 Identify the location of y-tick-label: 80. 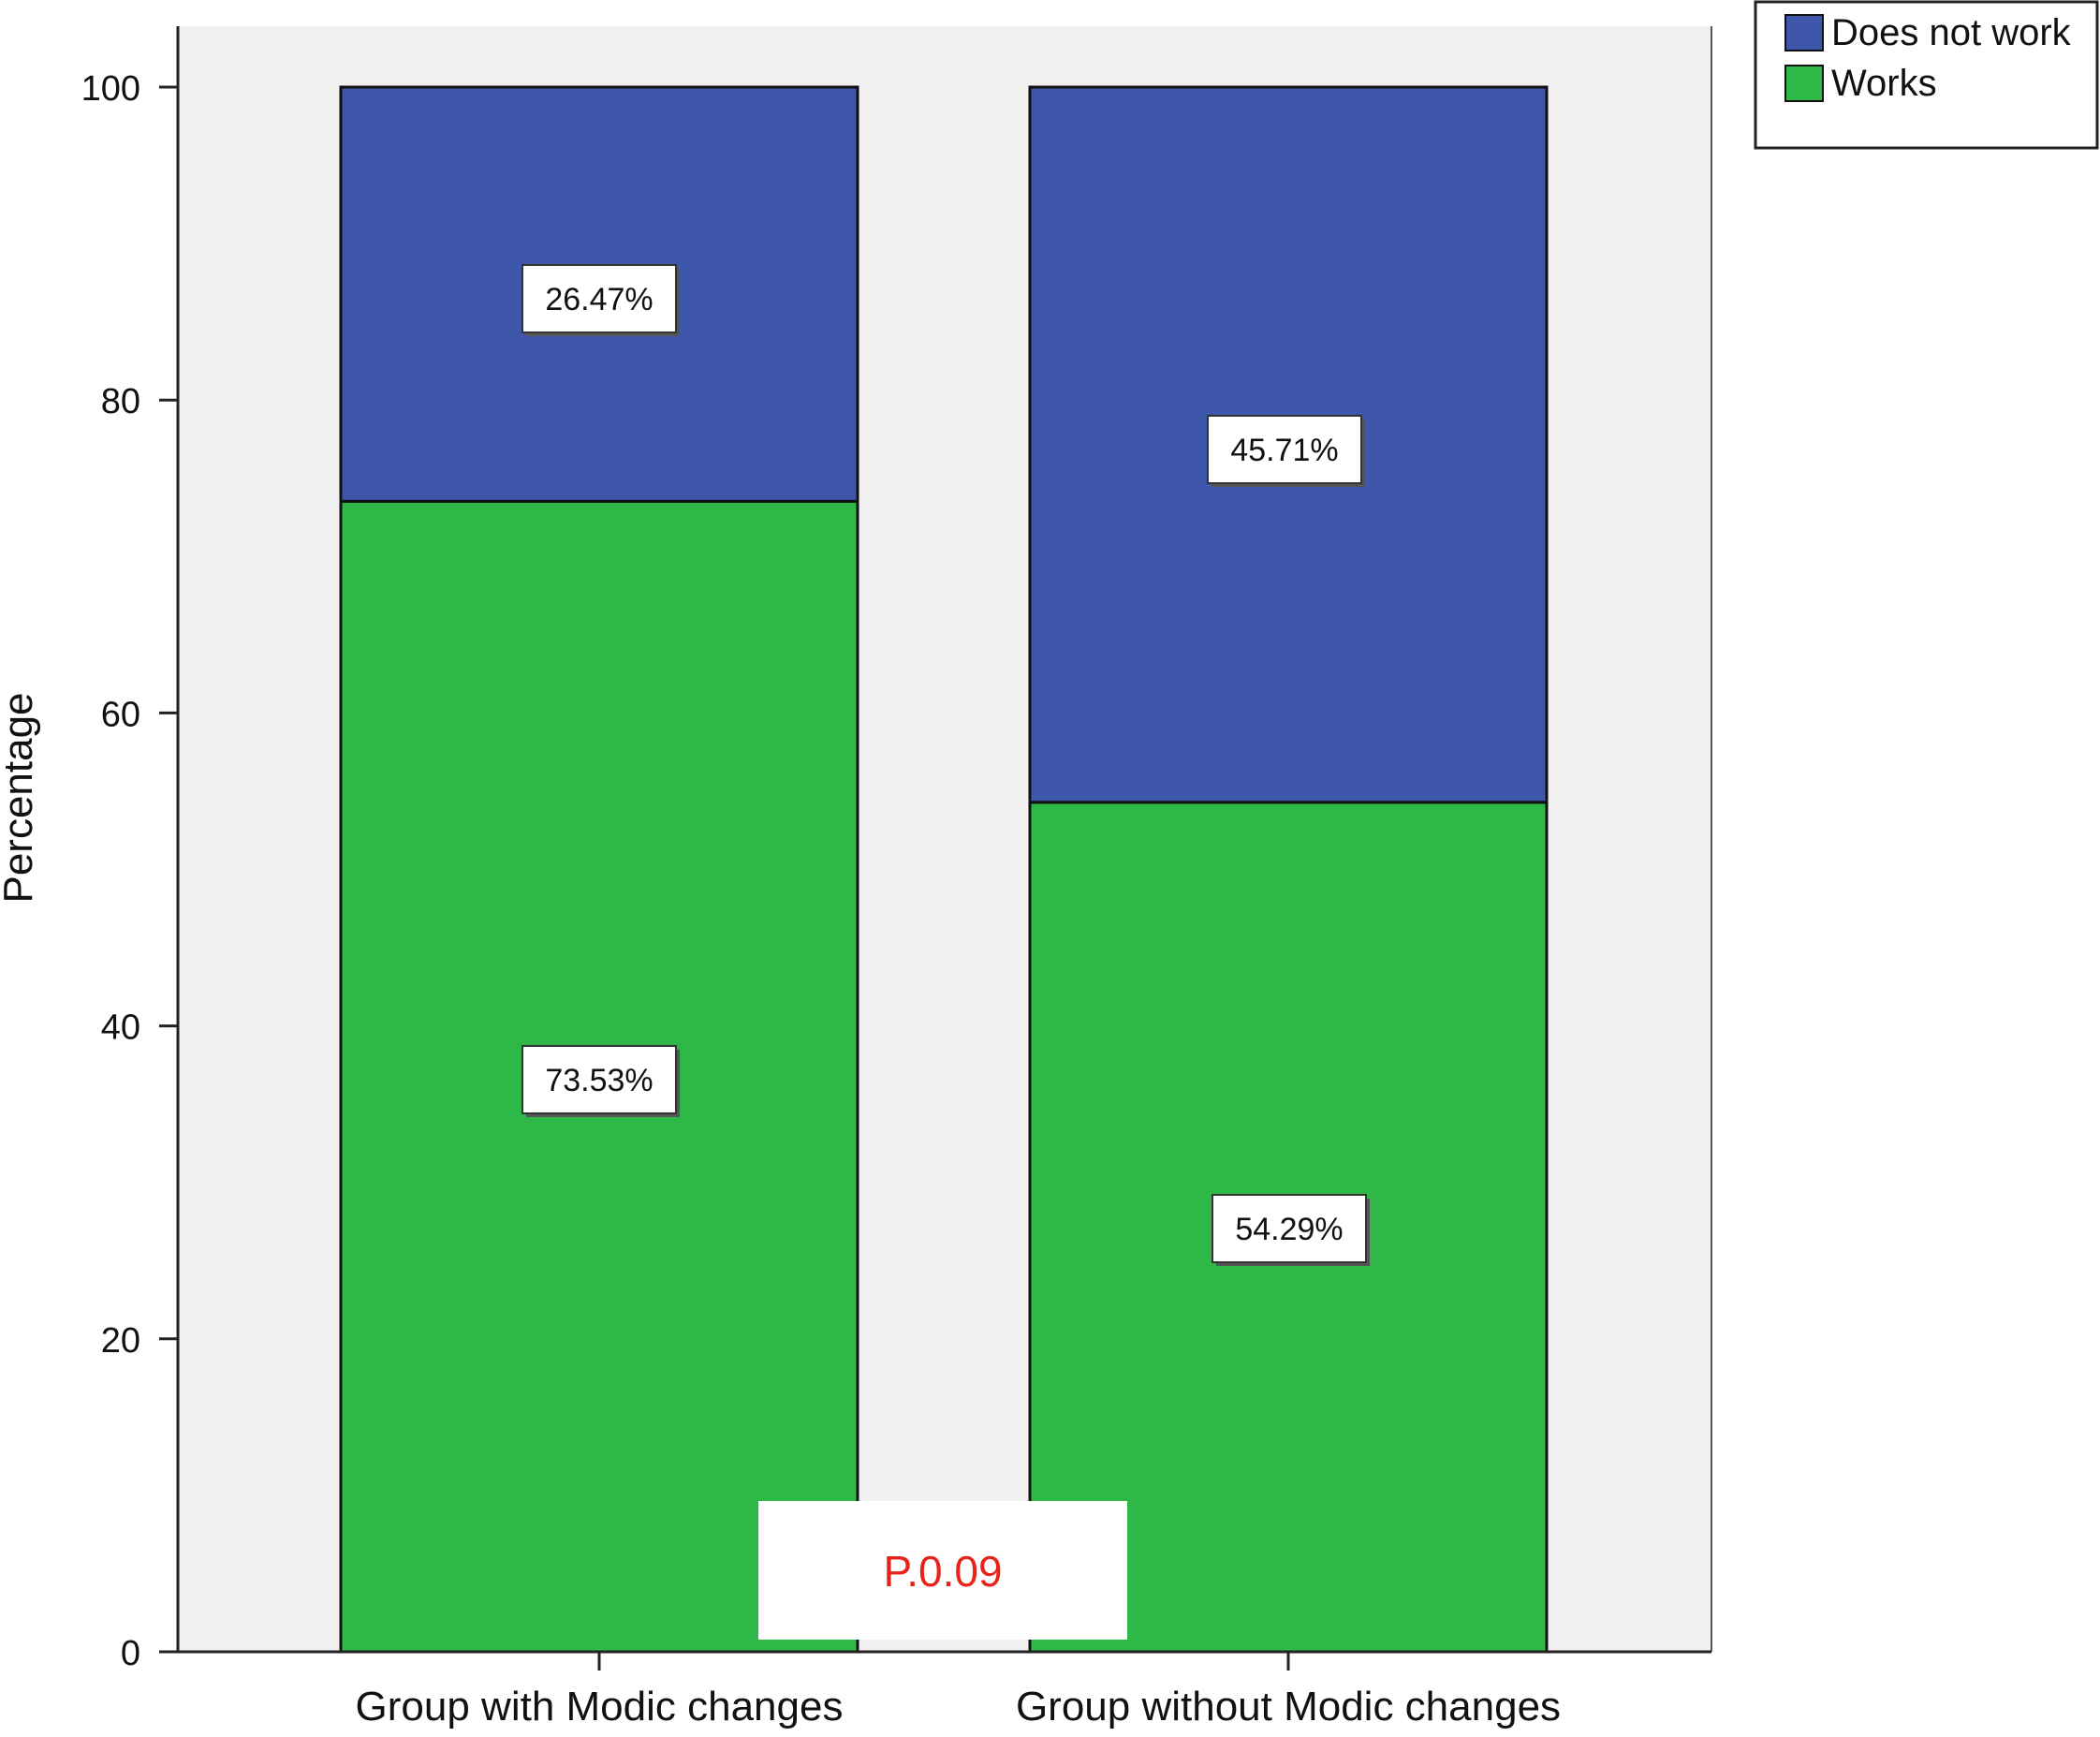
(120, 401).